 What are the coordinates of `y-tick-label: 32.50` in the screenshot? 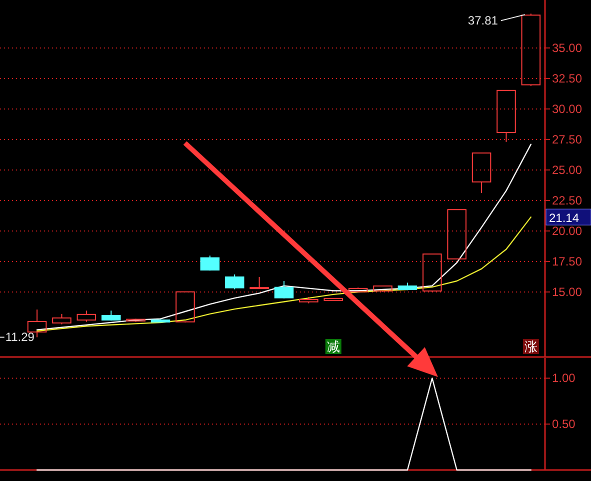 It's located at (567, 78).